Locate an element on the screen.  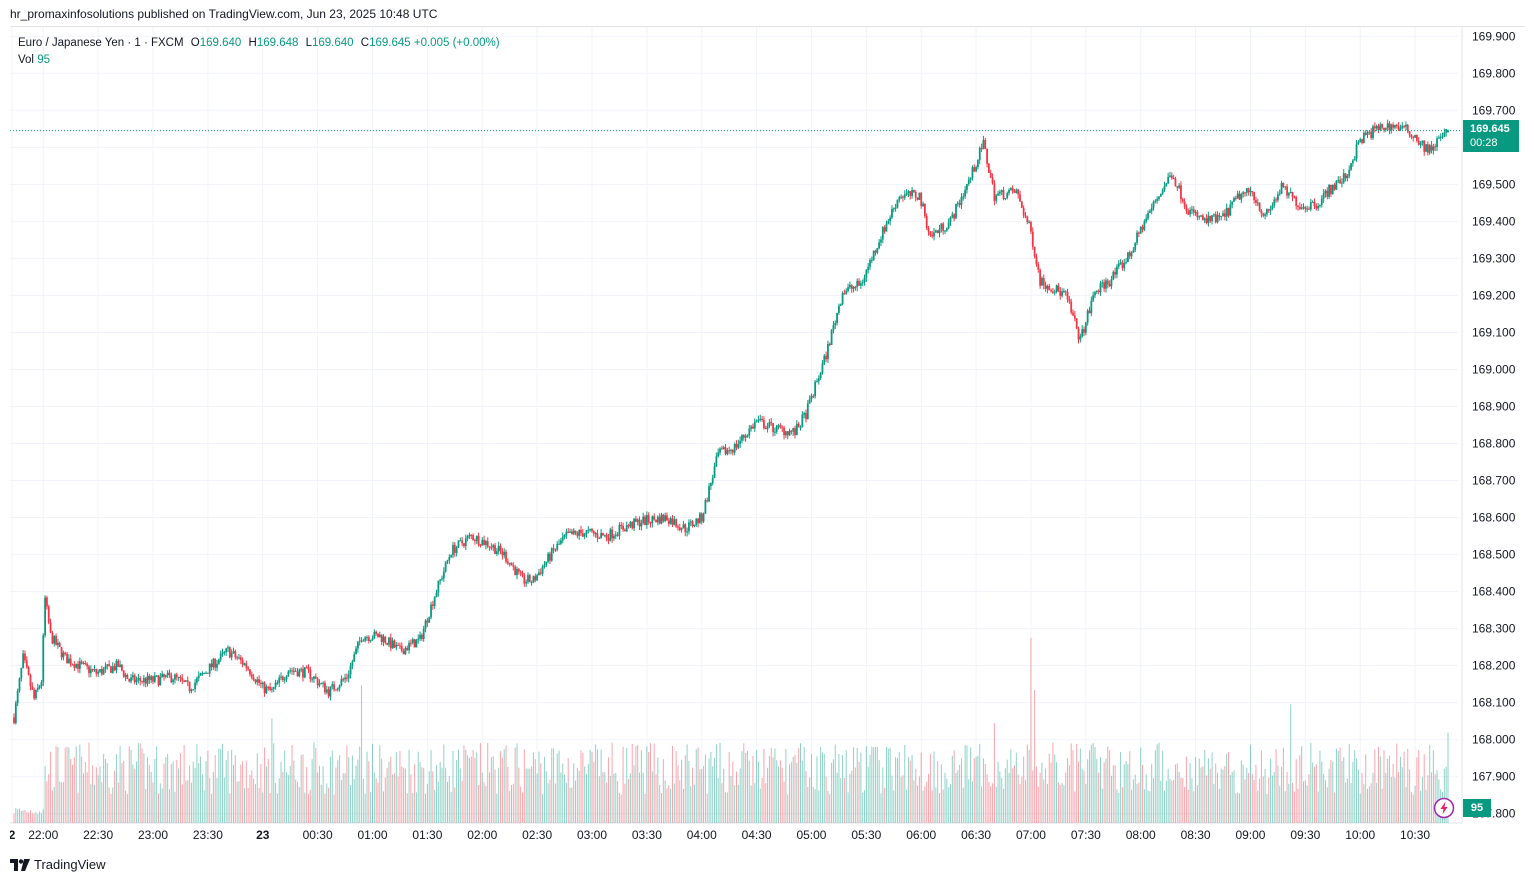
x-tick-label: 02:30 is located at coordinates (537, 835).